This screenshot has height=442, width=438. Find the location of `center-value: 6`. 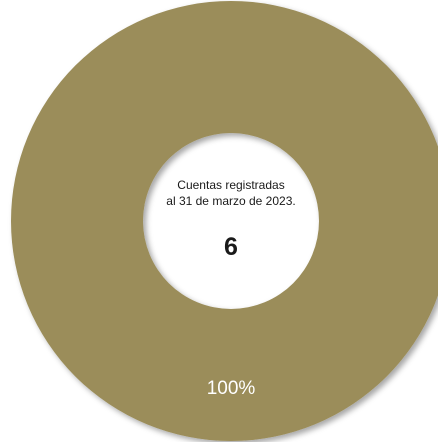

center-value: 6 is located at coordinates (231, 247).